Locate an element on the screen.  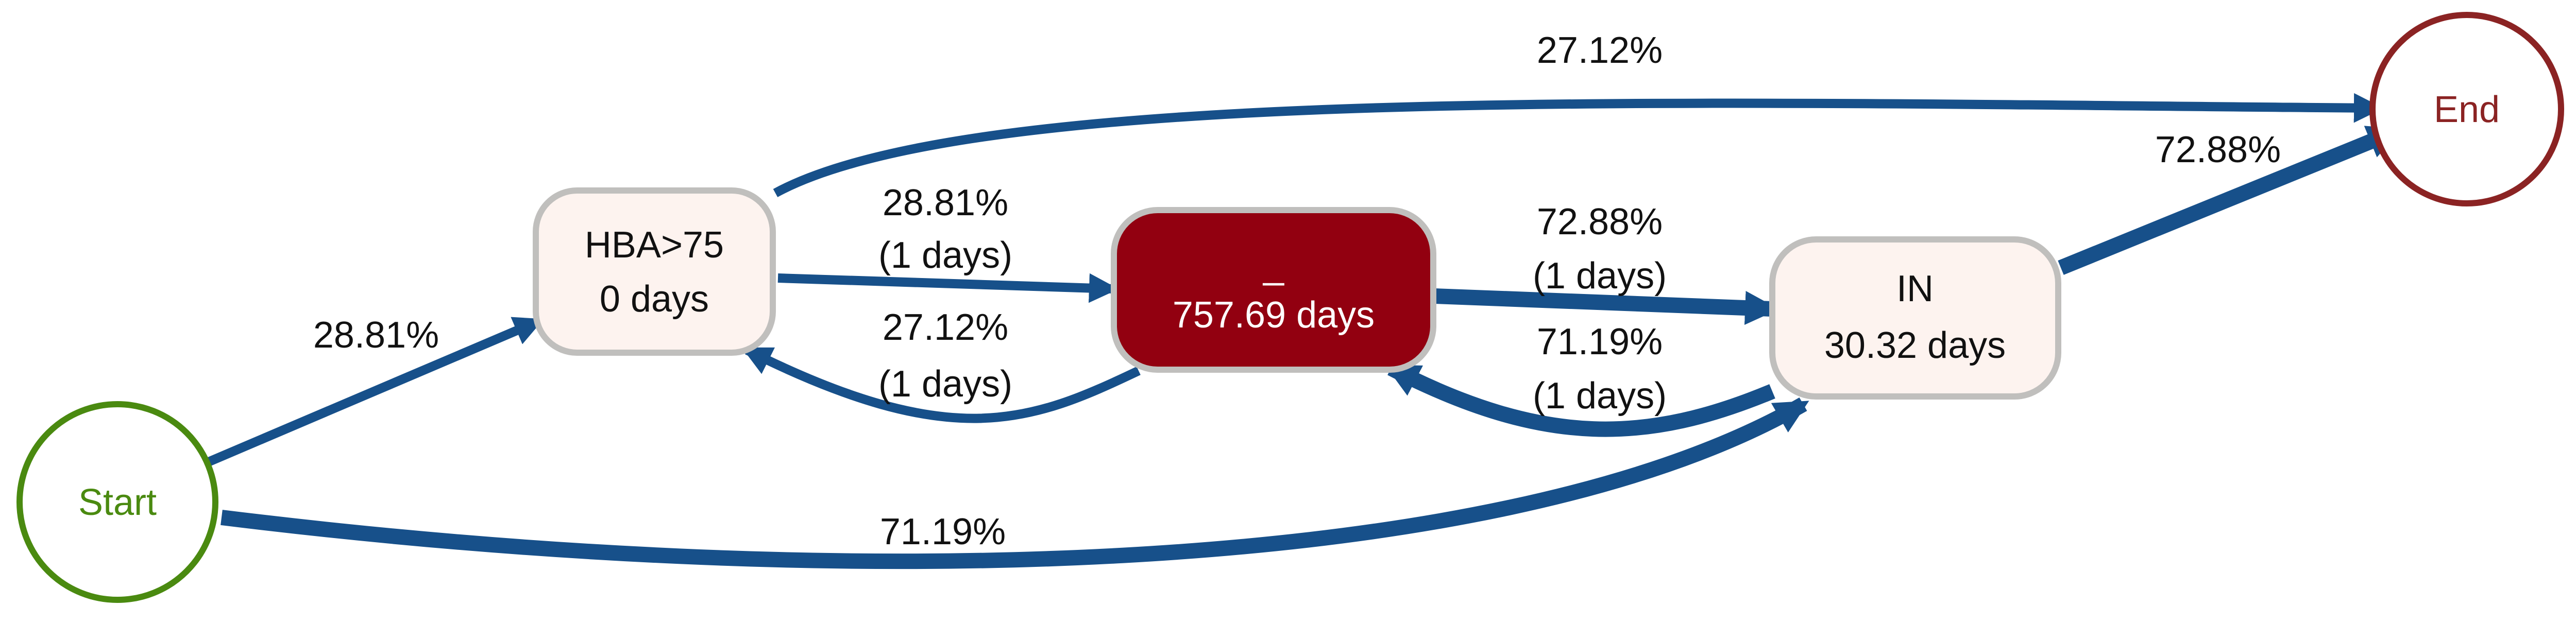
edge-label-underscore-in-time: (1 days) is located at coordinates (1600, 276).